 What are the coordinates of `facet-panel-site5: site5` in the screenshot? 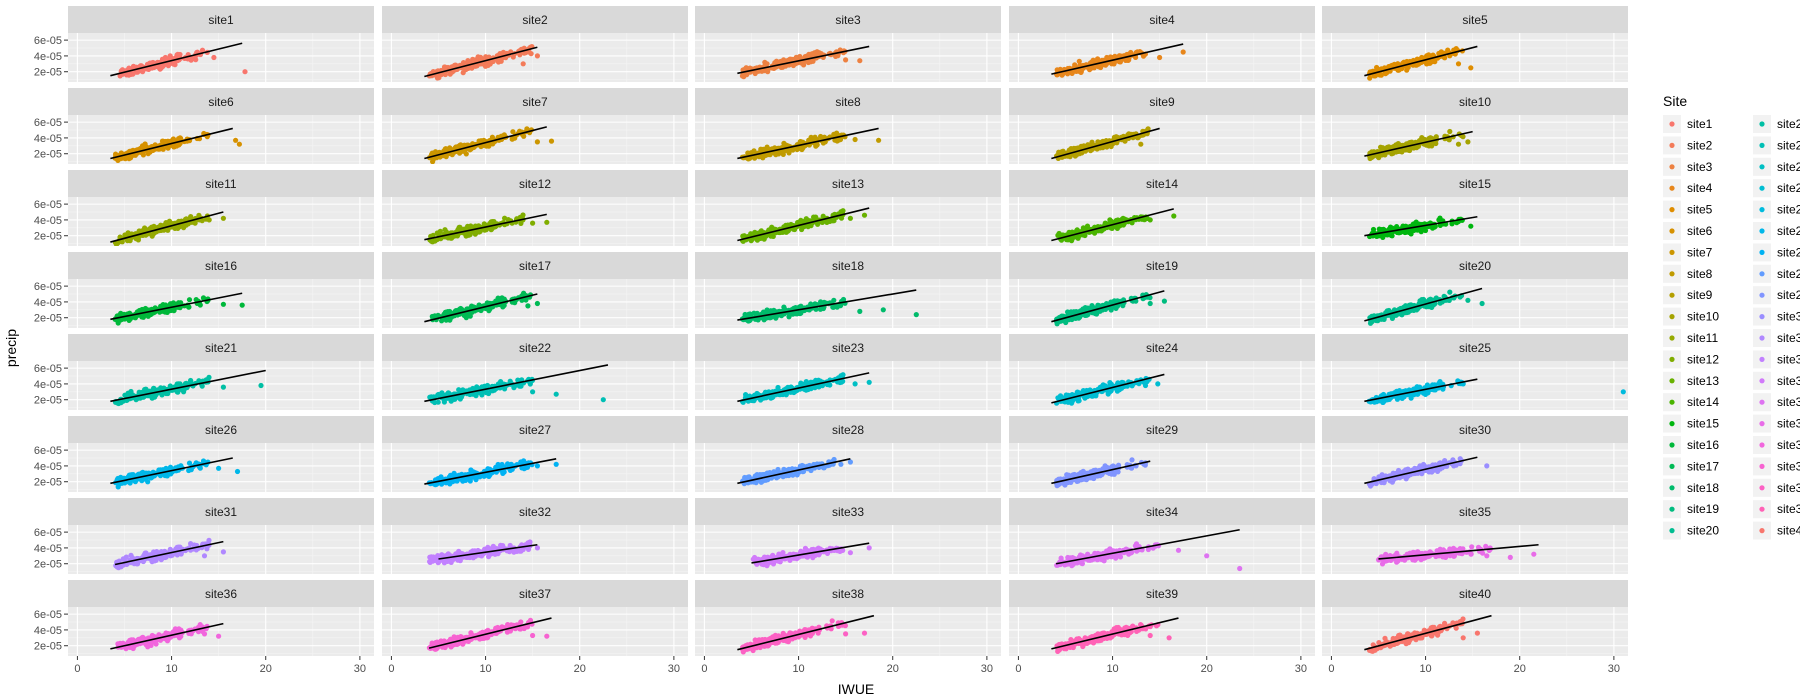 It's located at (1475, 44).